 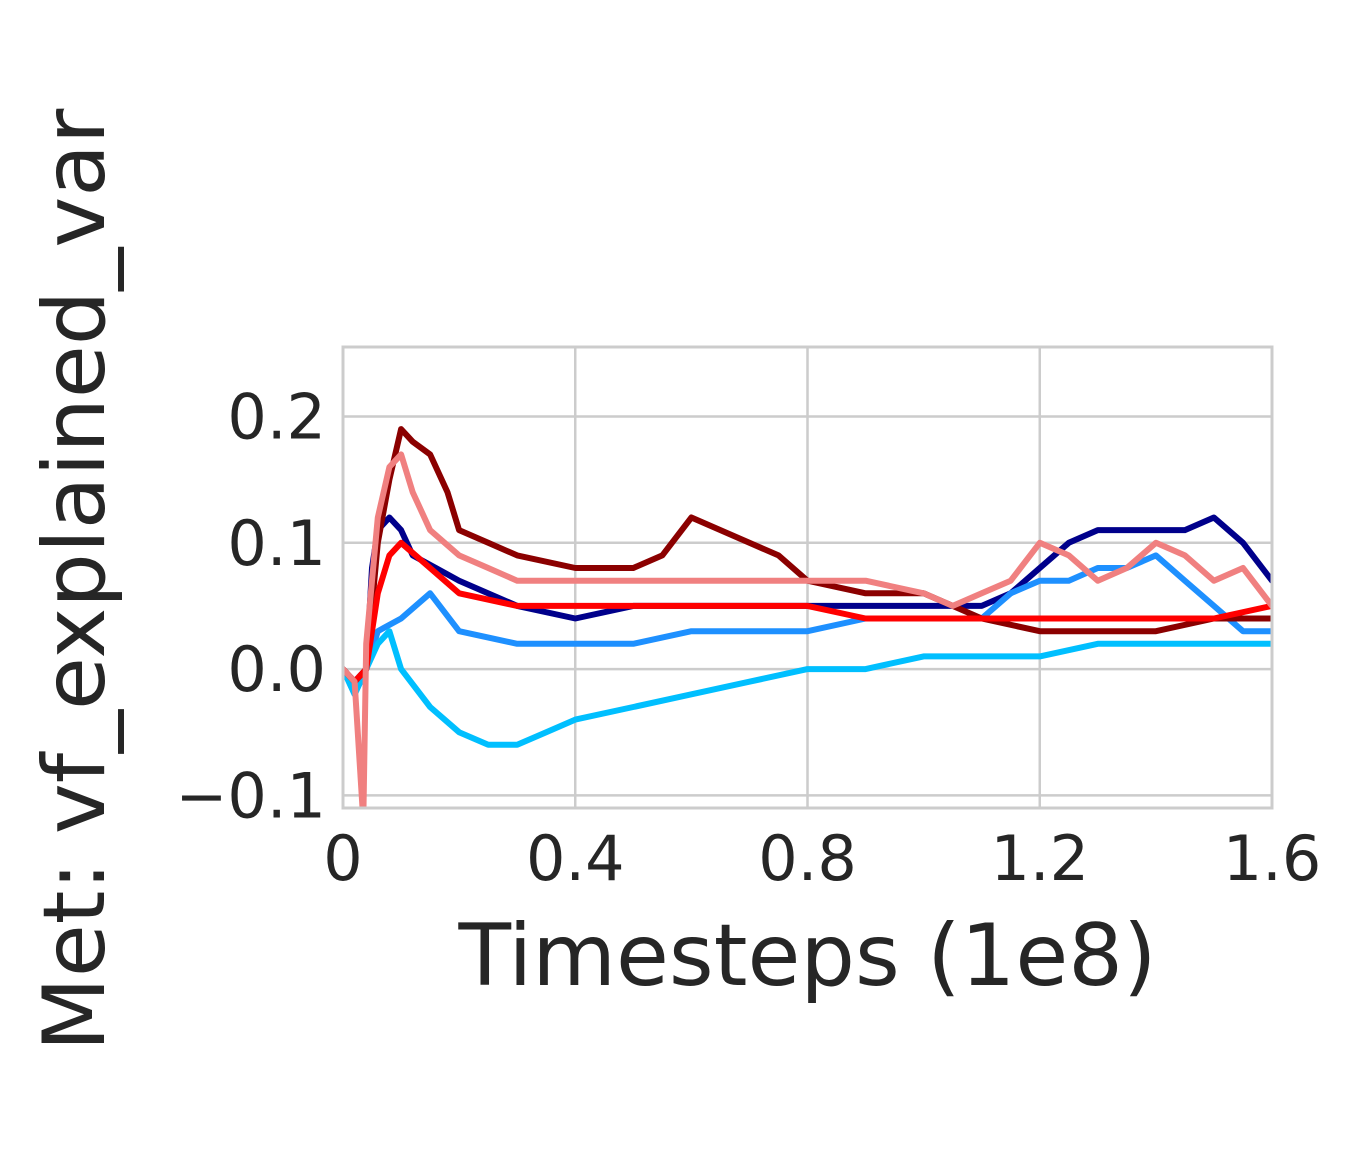 I want to click on y-tick-labels: −0.1 0.0 0.1 0.2, so click(x=250, y=606).